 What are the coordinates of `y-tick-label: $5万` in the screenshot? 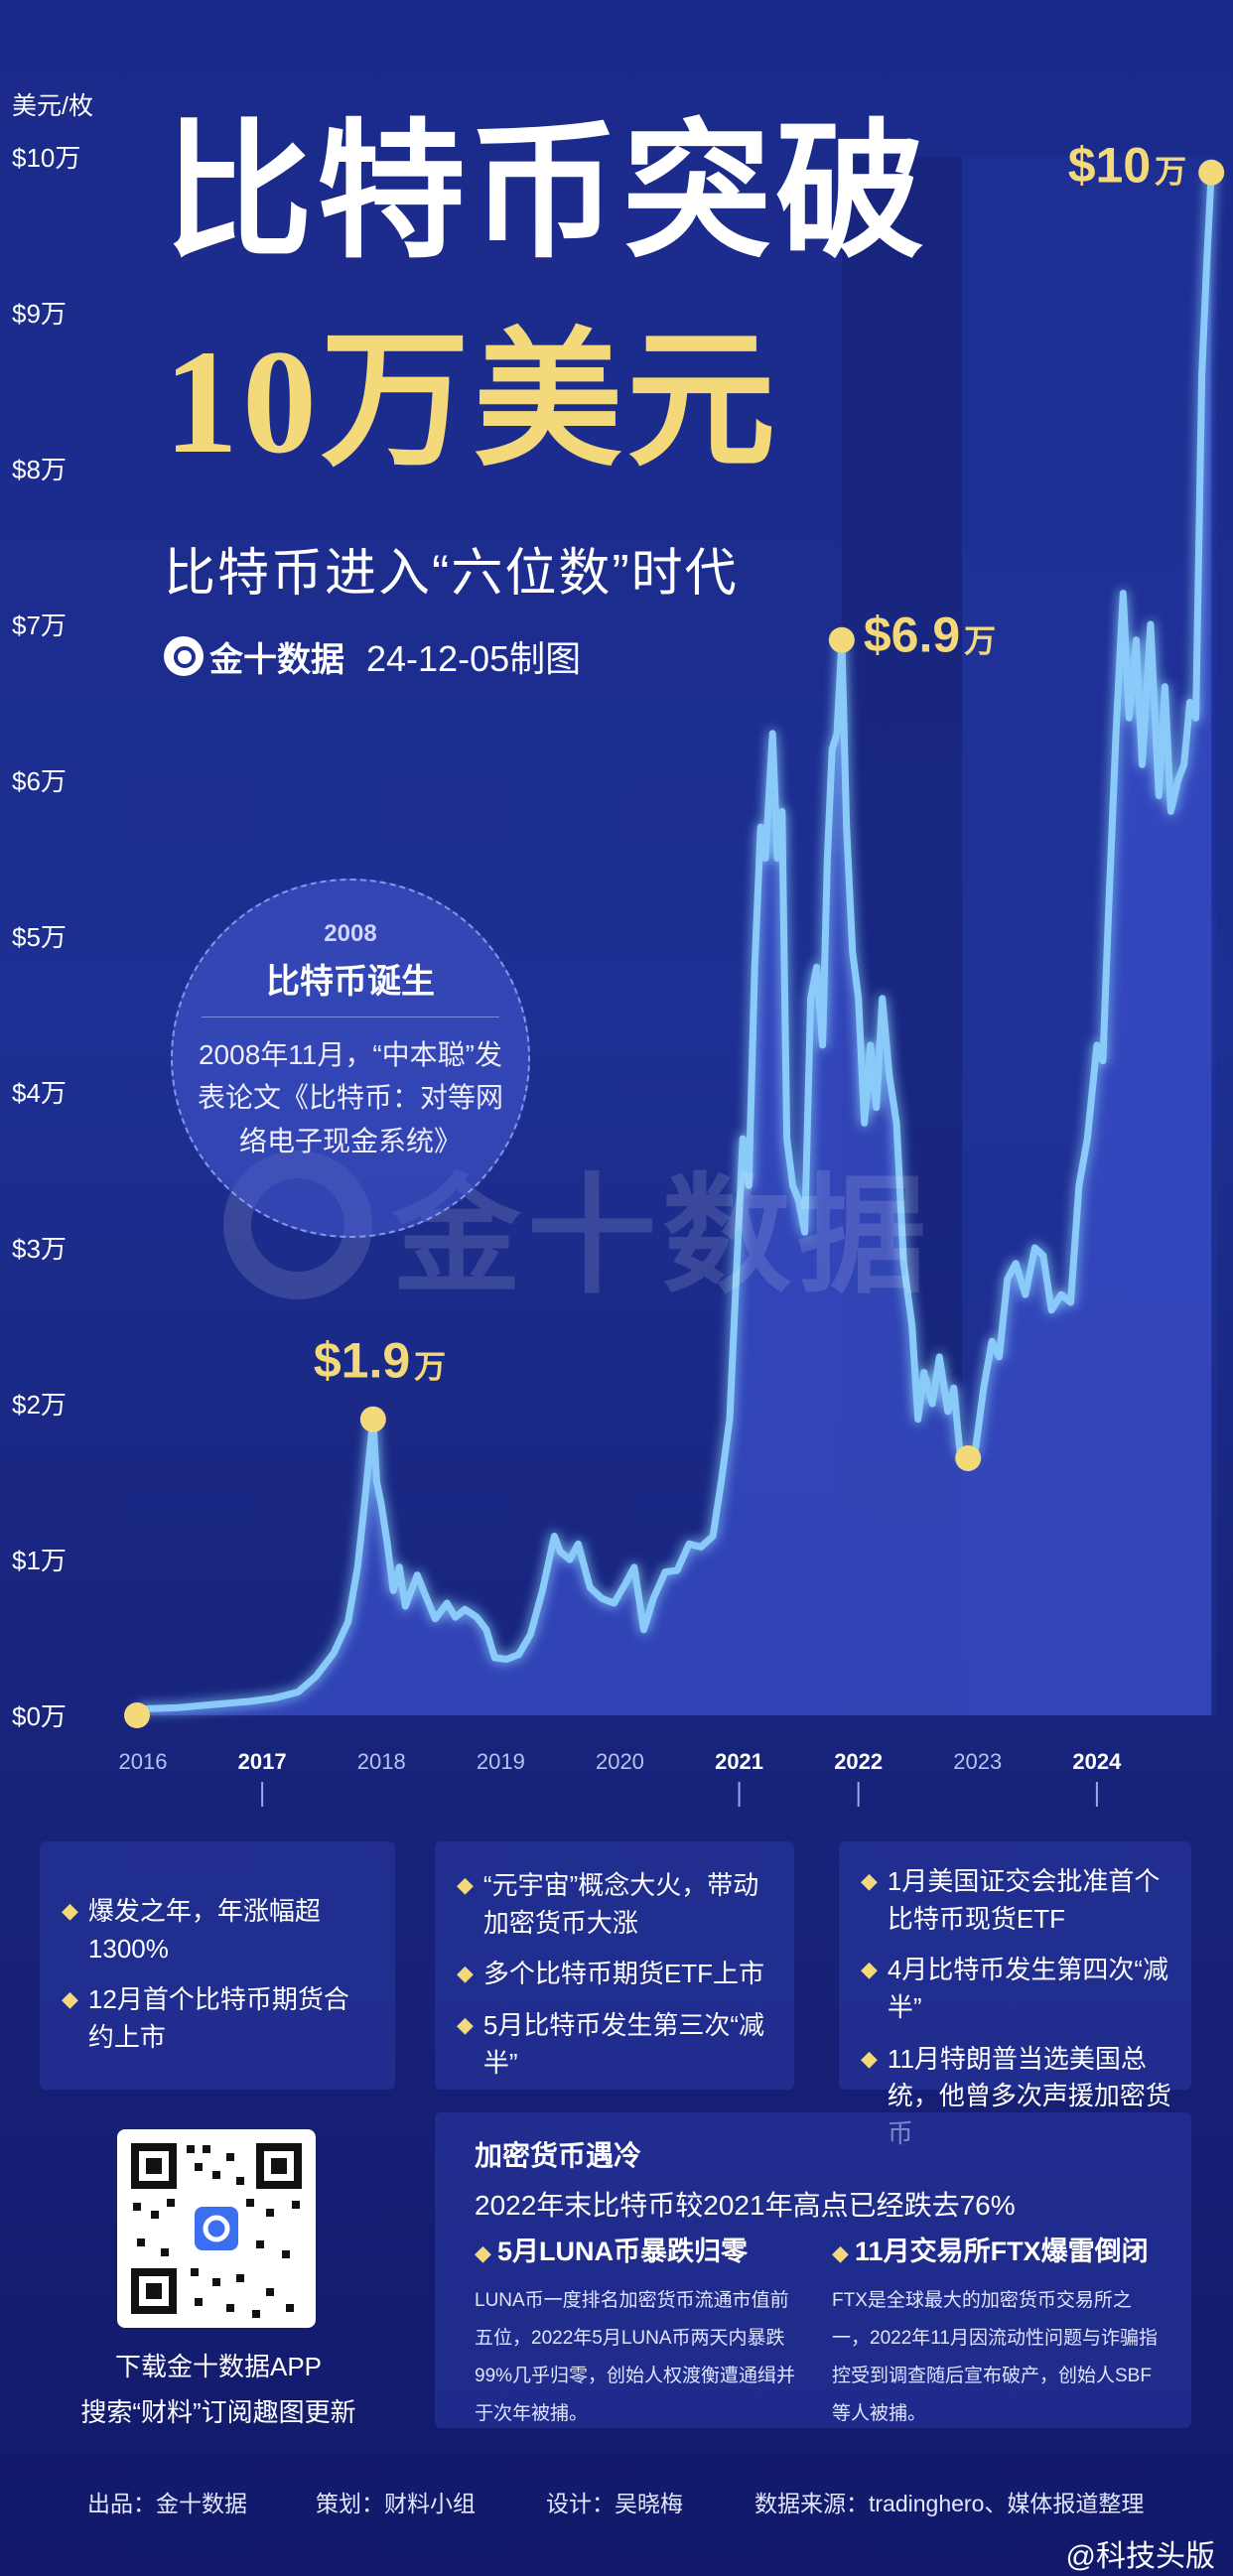 It's located at (40, 937).